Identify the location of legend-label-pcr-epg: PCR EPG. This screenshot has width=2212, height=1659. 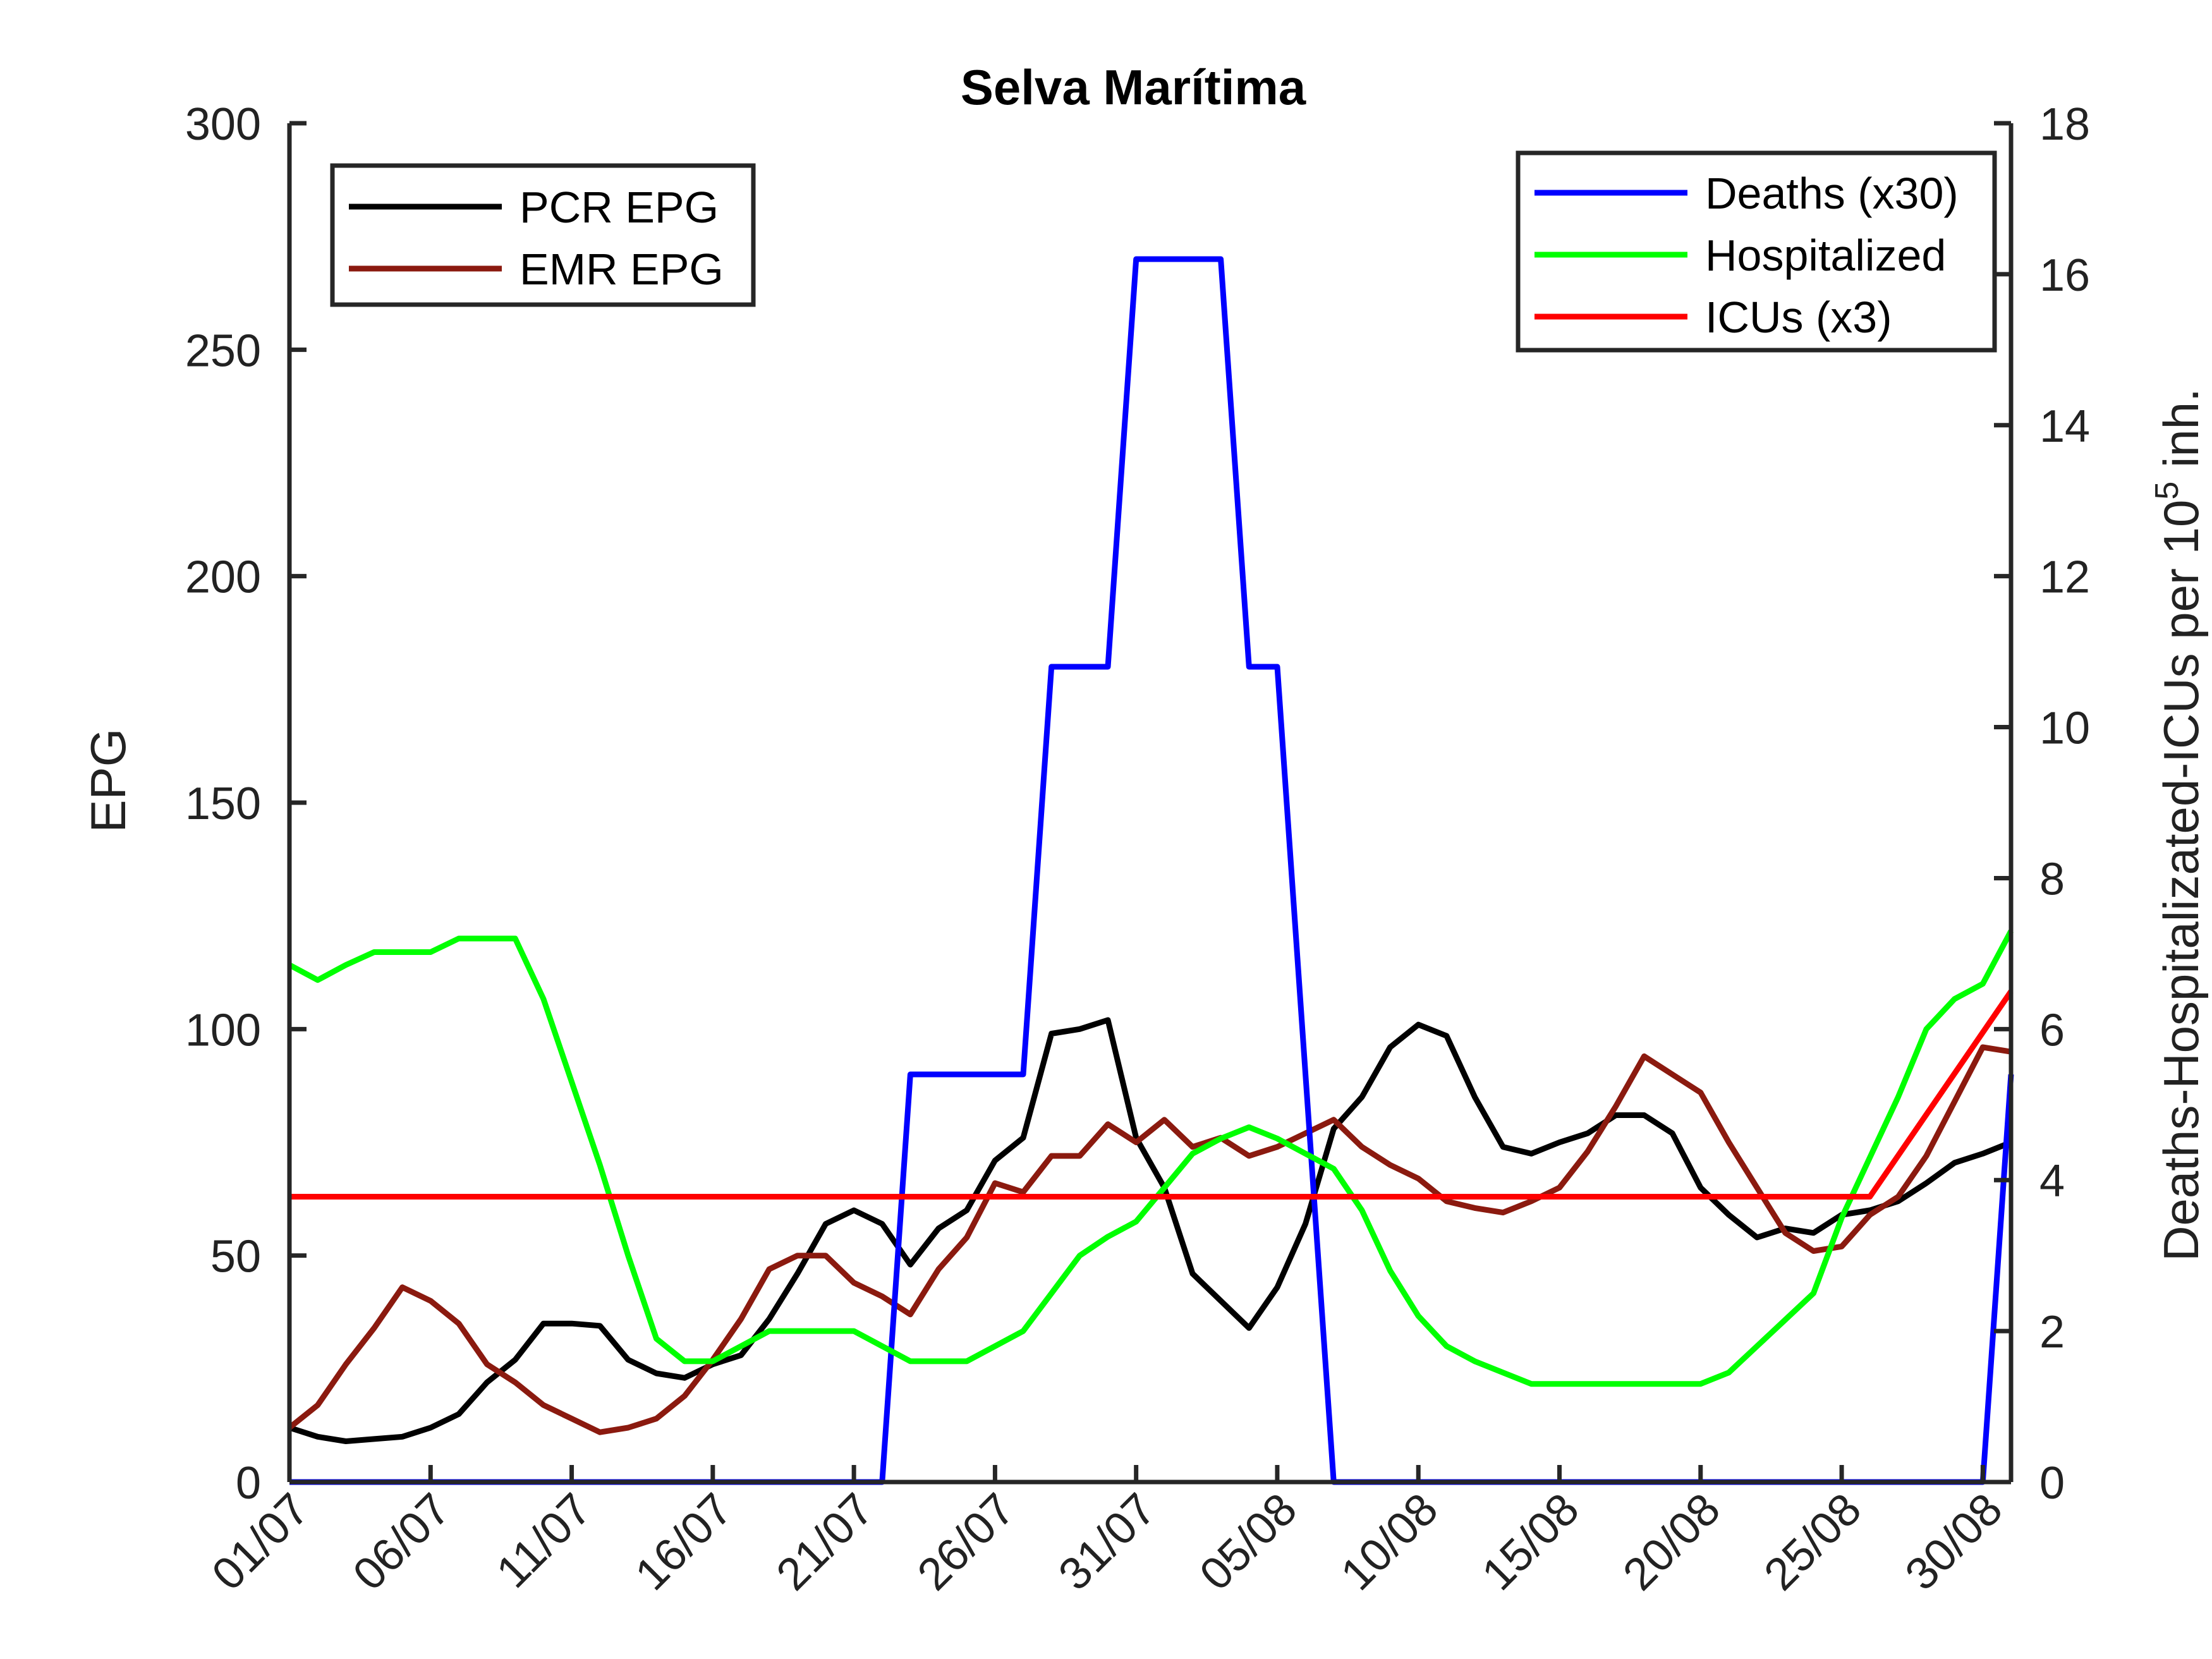
(619, 207).